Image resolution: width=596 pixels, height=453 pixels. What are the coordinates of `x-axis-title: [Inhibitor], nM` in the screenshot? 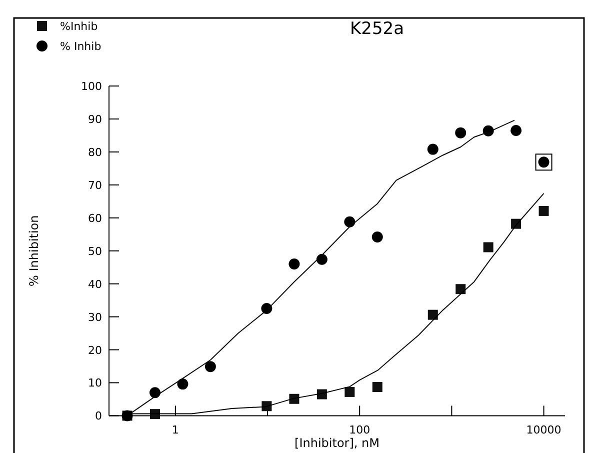 It's located at (337, 443).